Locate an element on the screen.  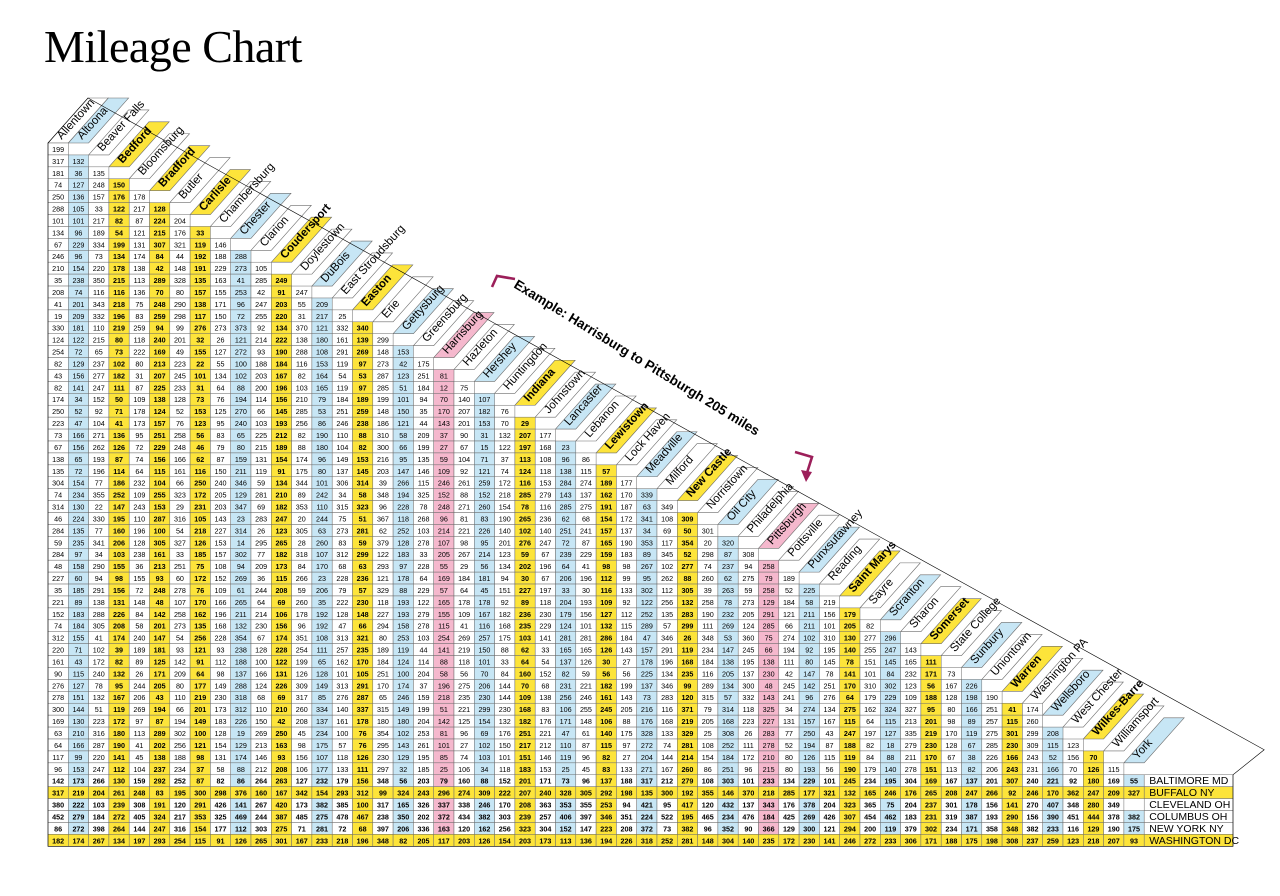
mileage-value: 230 is located at coordinates (383, 757).